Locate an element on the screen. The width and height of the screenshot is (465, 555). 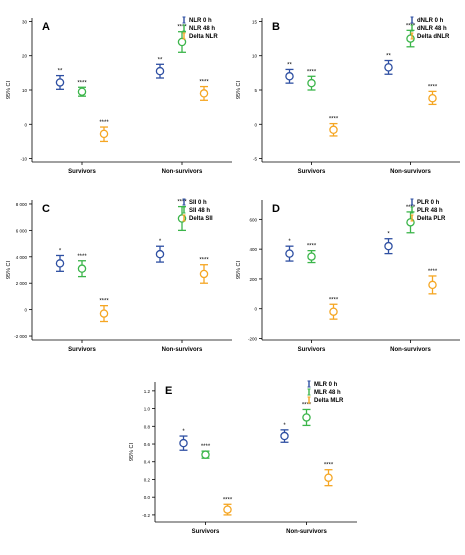
legend-entry: MLR 0 h is located at coordinates (326, 385).